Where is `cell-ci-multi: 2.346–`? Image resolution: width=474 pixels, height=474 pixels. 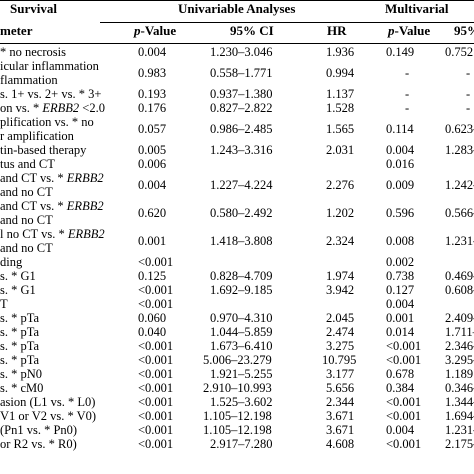
cell-ci-multi: 2.346– is located at coordinates (459, 346).